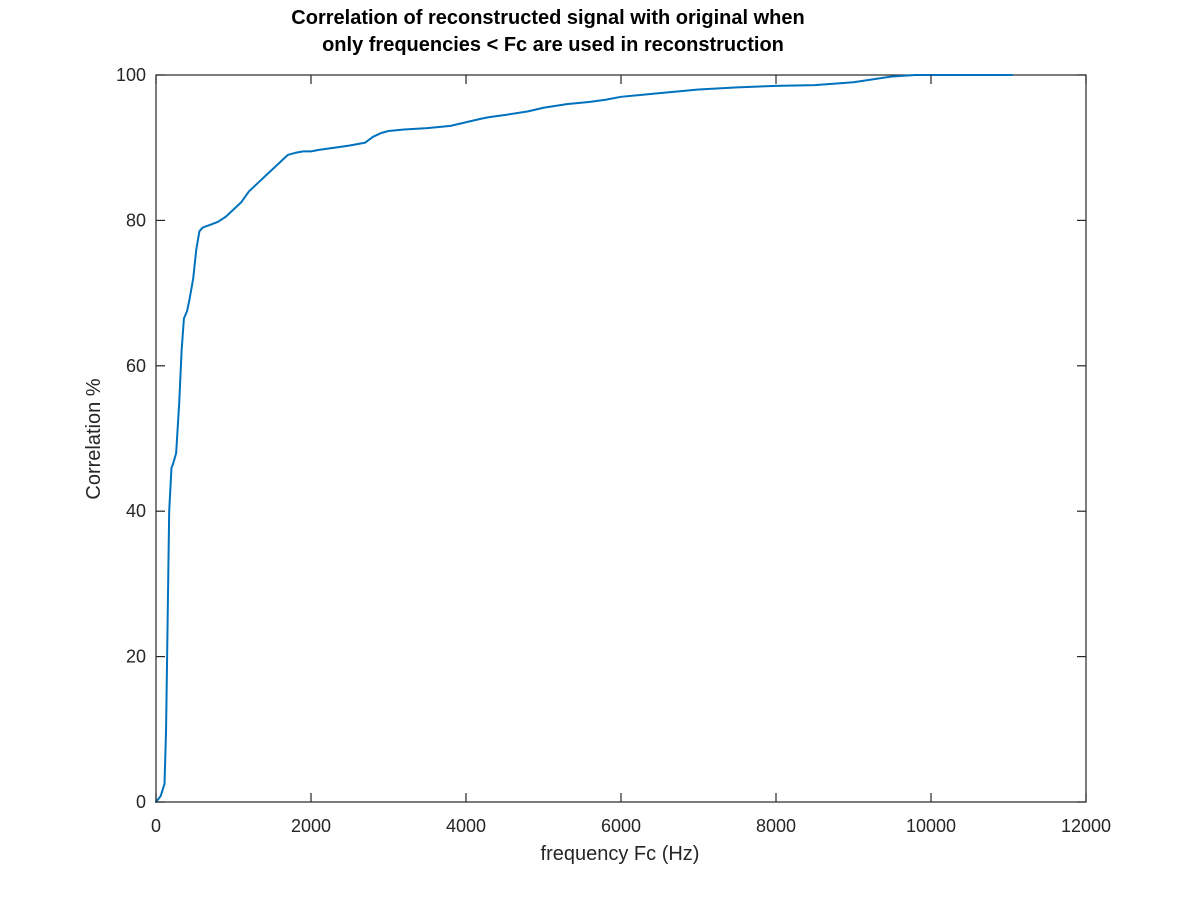 The width and height of the screenshot is (1200, 898). I want to click on x-tick-label: 10000, so click(931, 826).